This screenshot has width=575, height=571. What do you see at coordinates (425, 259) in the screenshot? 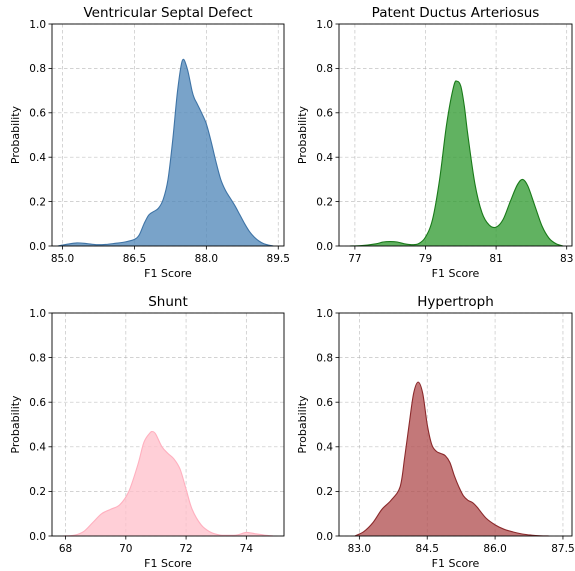
I see `x-tick-label: 79` at bounding box center [425, 259].